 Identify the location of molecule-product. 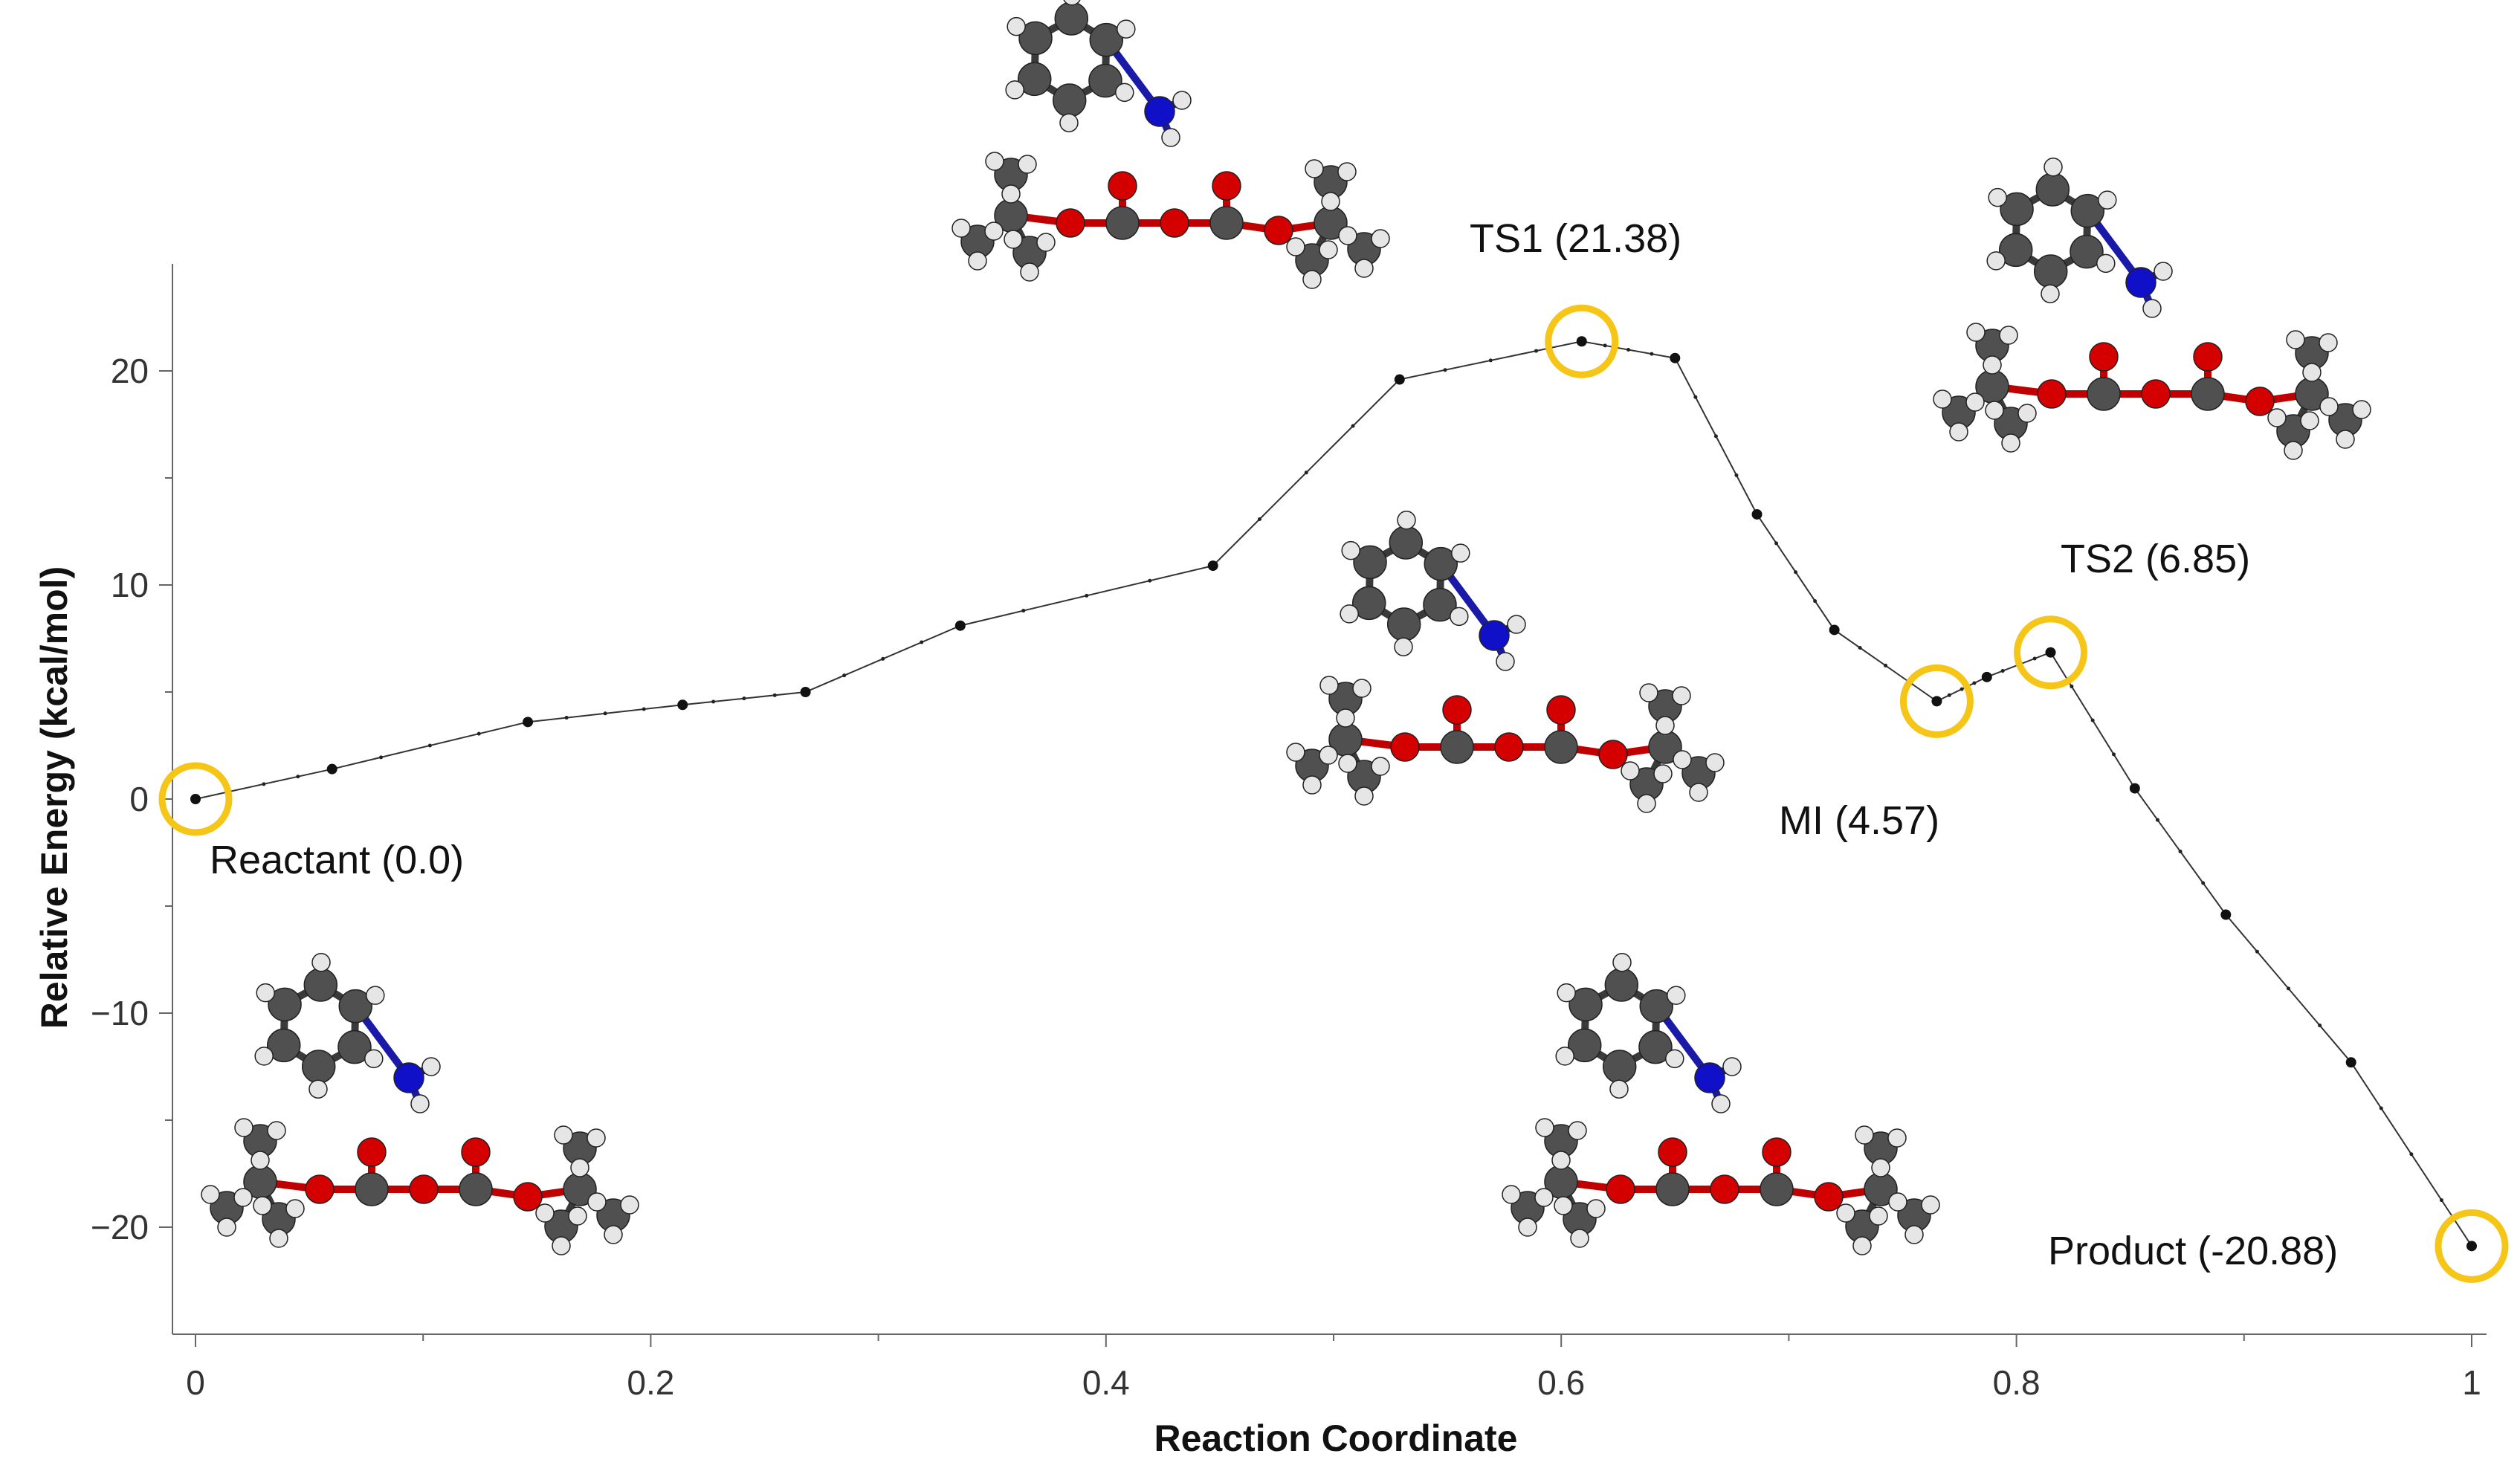
(1721, 1104).